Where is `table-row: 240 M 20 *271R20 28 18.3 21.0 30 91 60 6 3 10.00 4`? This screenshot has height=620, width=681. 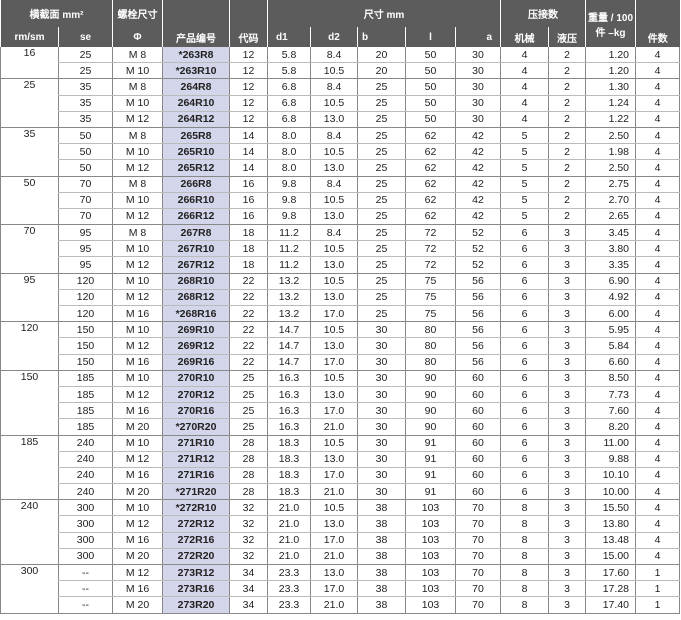 table-row: 240 M 20 *271R20 28 18.3 21.0 30 91 60 6 3 10.00 4 is located at coordinates (340, 492).